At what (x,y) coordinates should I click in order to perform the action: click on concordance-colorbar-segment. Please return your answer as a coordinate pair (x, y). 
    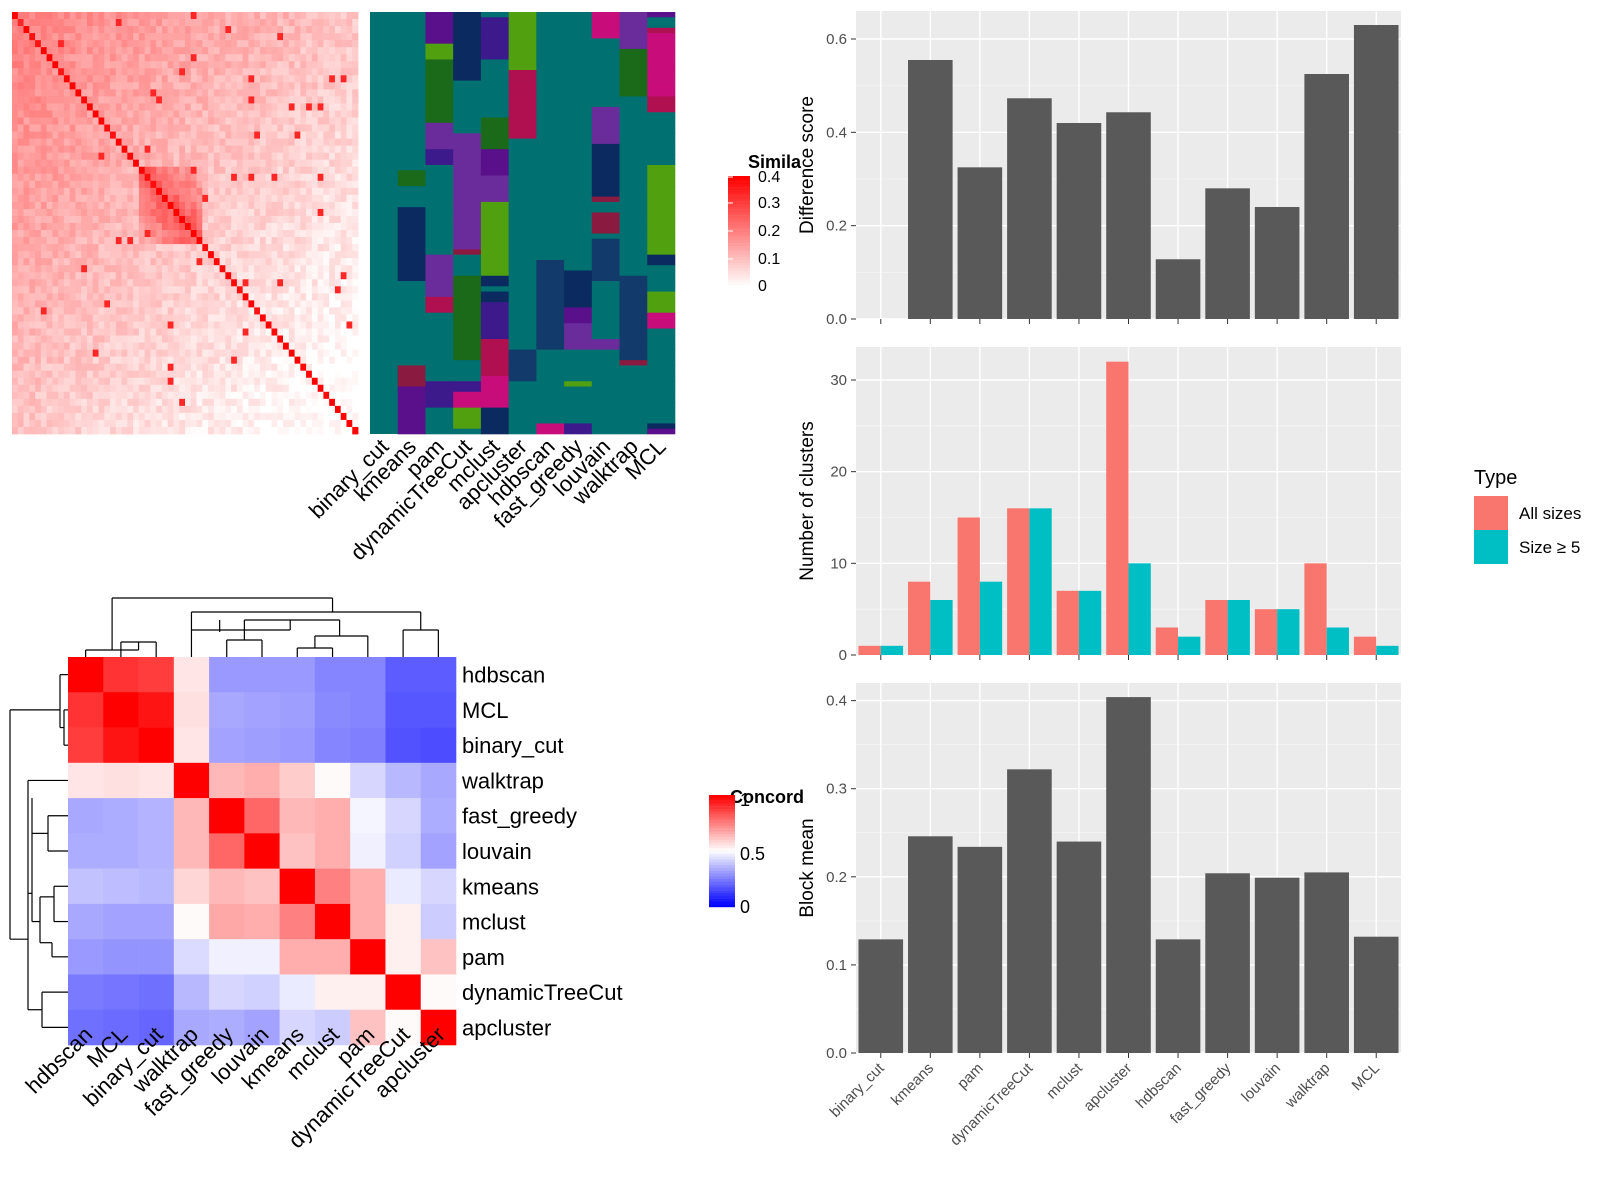
    Looking at the image, I should click on (722, 900).